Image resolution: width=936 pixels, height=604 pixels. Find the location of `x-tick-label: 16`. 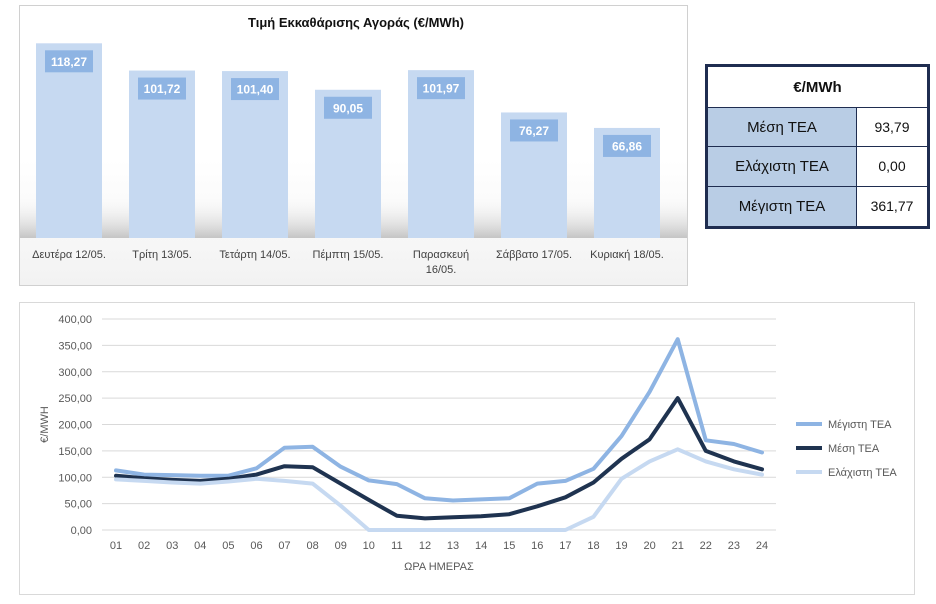

x-tick-label: 16 is located at coordinates (537, 546).